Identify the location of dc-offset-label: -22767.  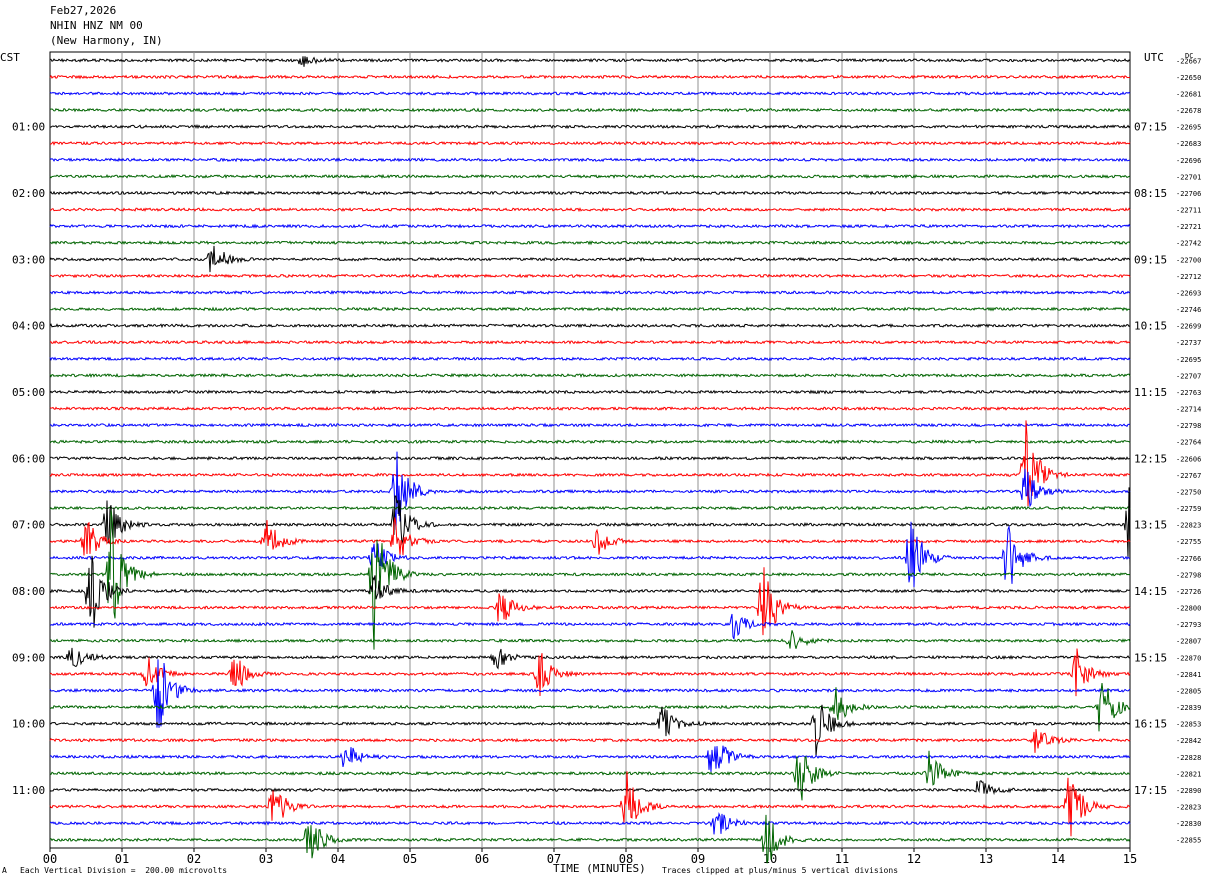
(1188, 476).